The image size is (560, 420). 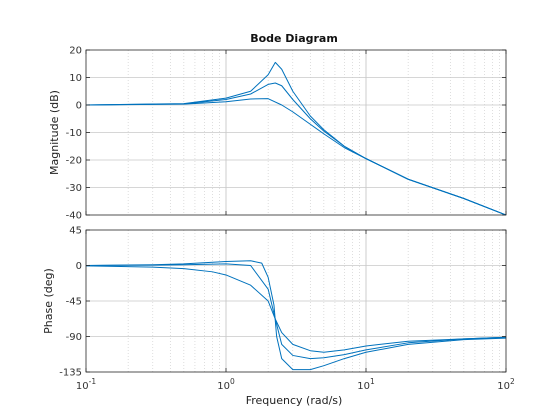 I want to click on y-tick-label: 45, so click(x=75, y=231).